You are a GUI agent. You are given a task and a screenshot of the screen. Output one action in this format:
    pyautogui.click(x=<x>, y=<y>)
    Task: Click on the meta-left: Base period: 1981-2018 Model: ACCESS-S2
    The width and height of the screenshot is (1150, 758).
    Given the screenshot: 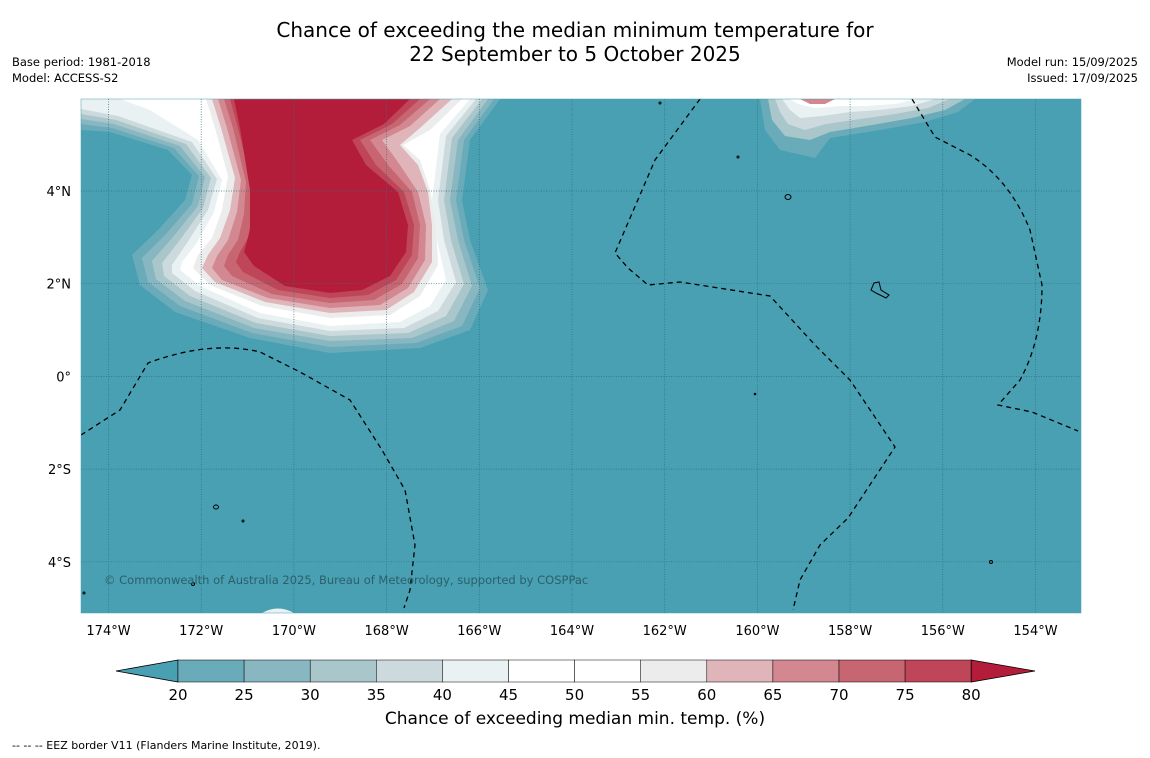 What is the action you would take?
    pyautogui.click(x=81, y=70)
    